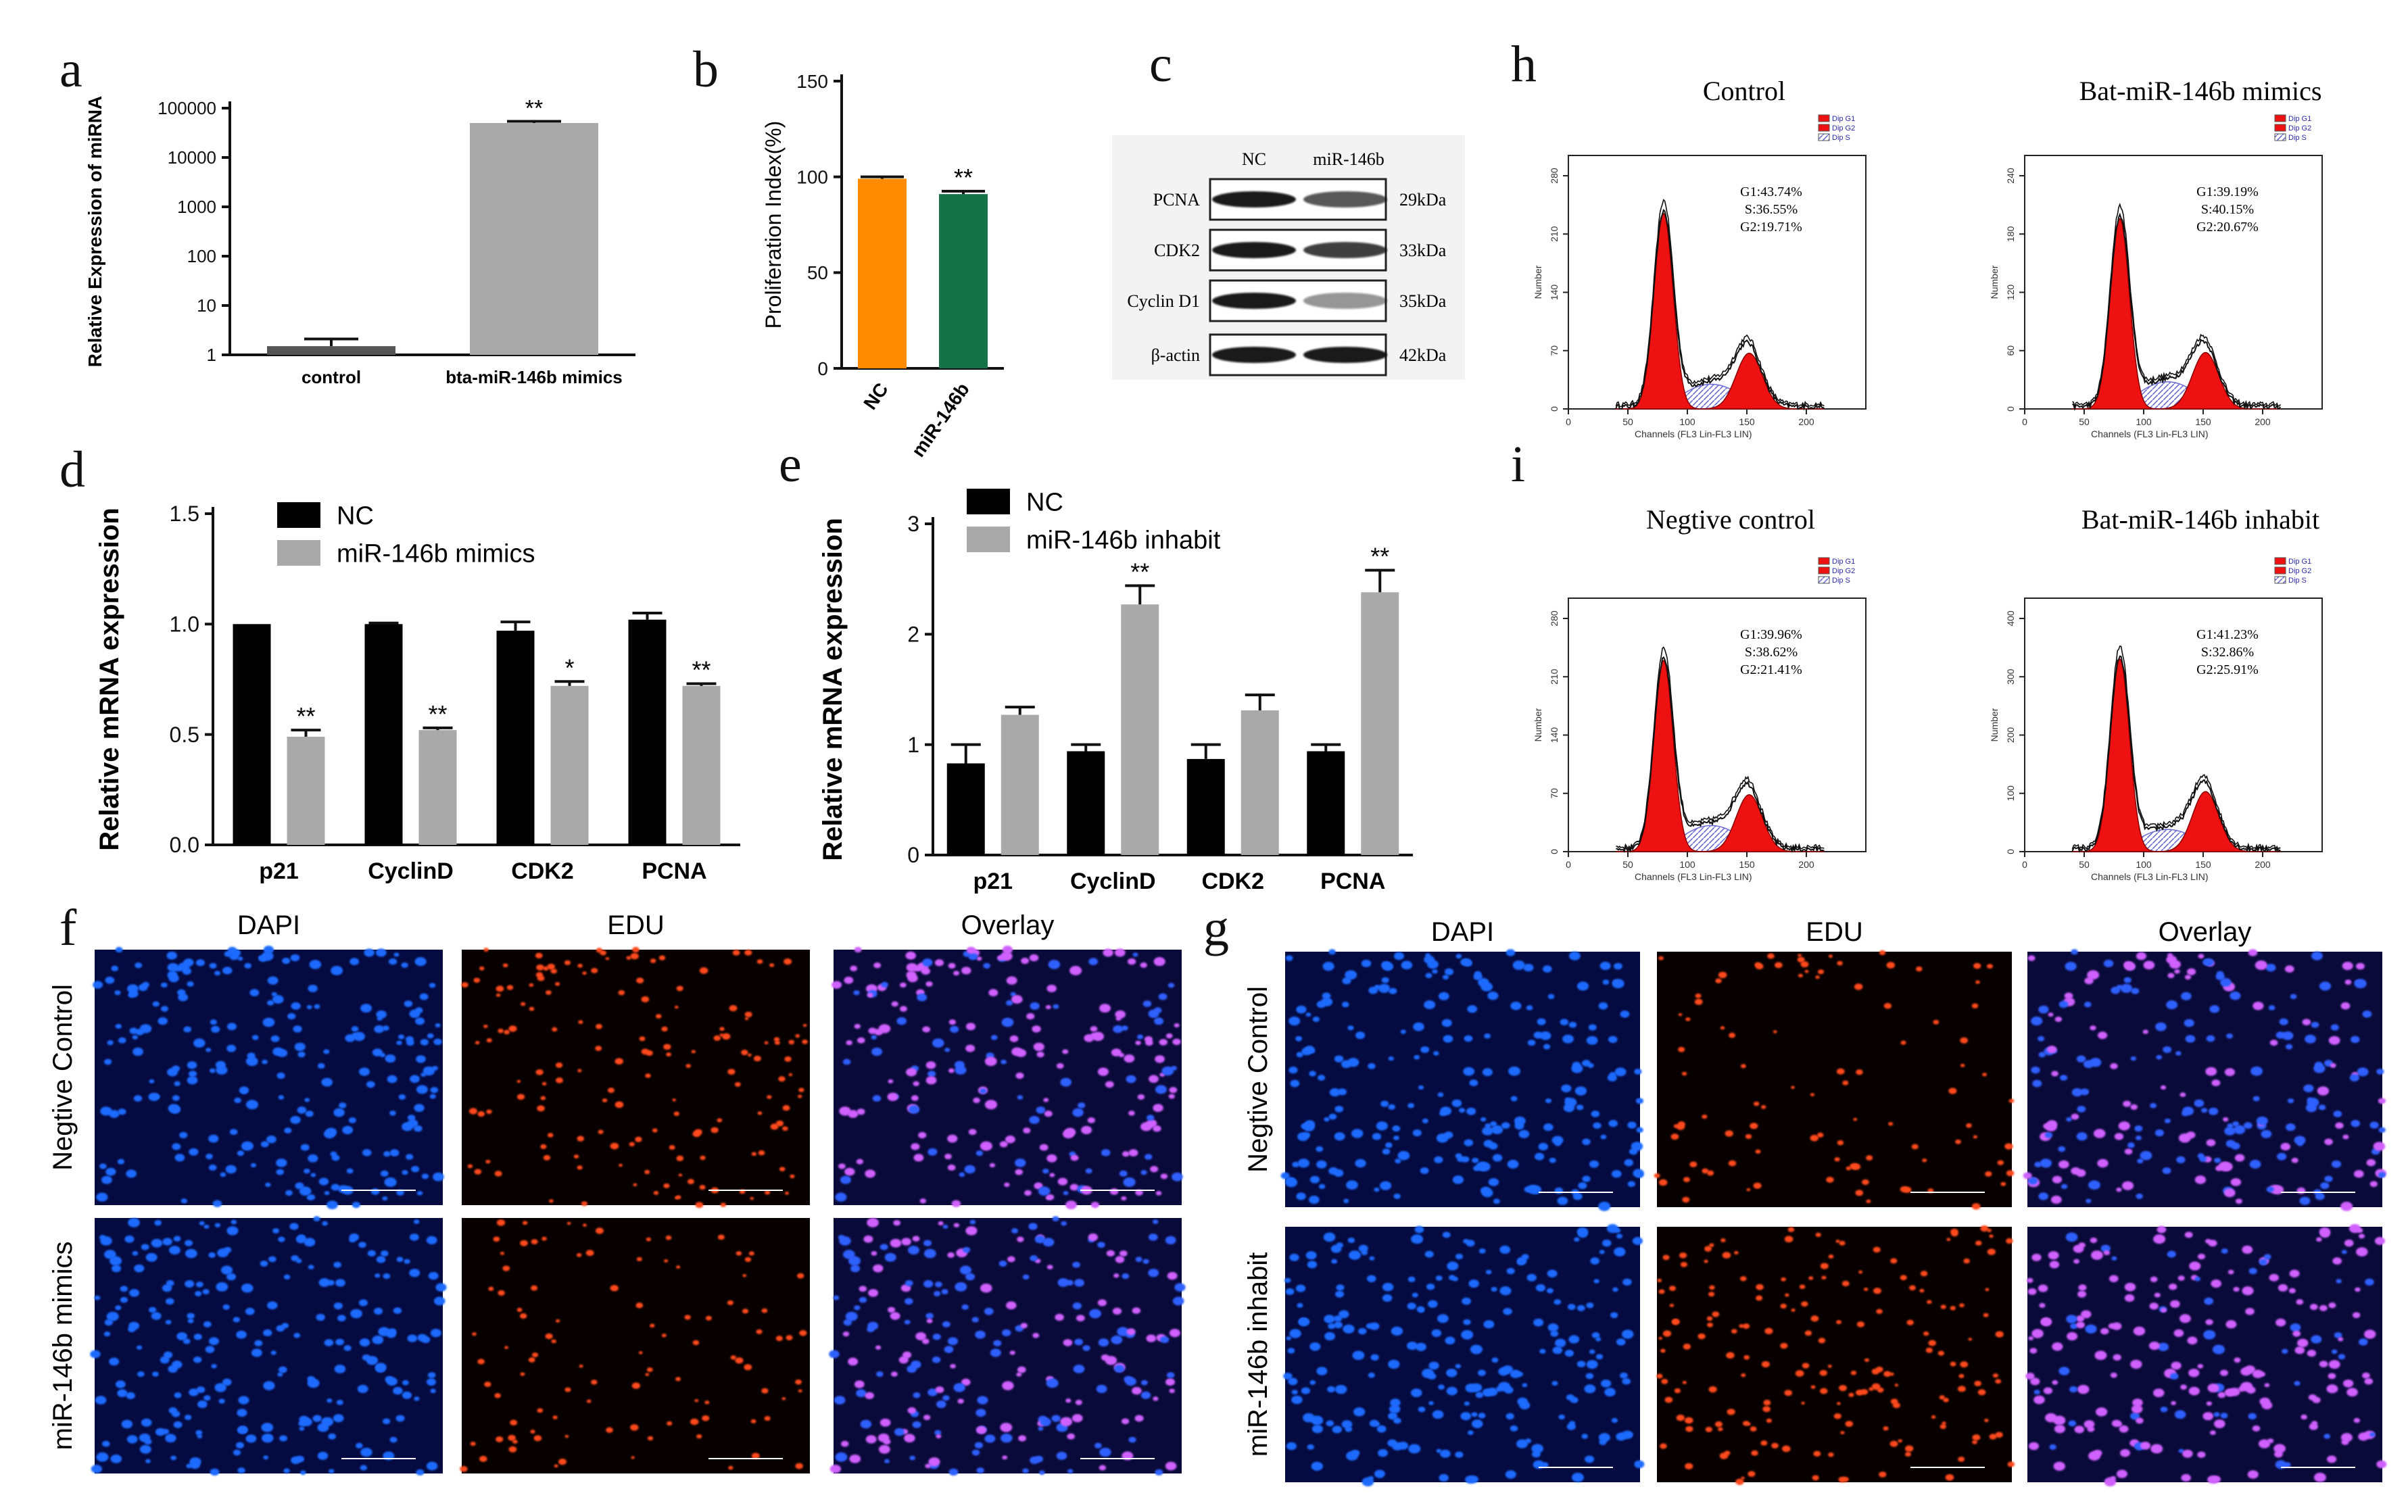 The height and width of the screenshot is (1512, 2408). What do you see at coordinates (1824, 580) in the screenshot?
I see `flow-legend-swatch` at bounding box center [1824, 580].